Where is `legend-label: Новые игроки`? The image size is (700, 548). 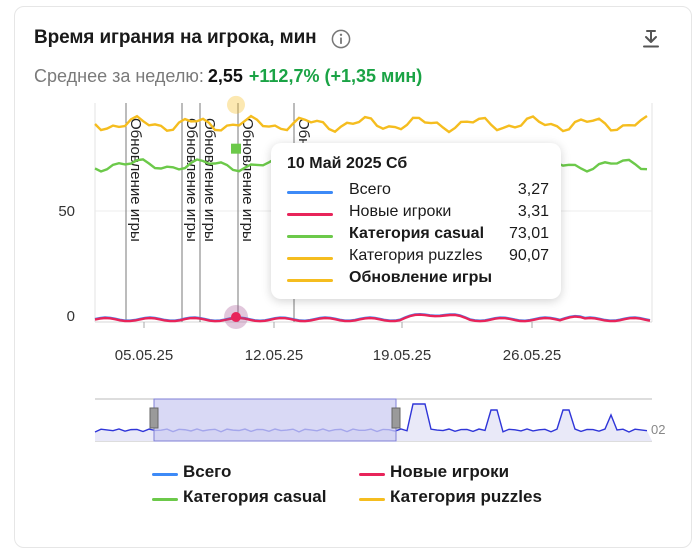
legend-label: Новые игроки is located at coordinates (450, 471).